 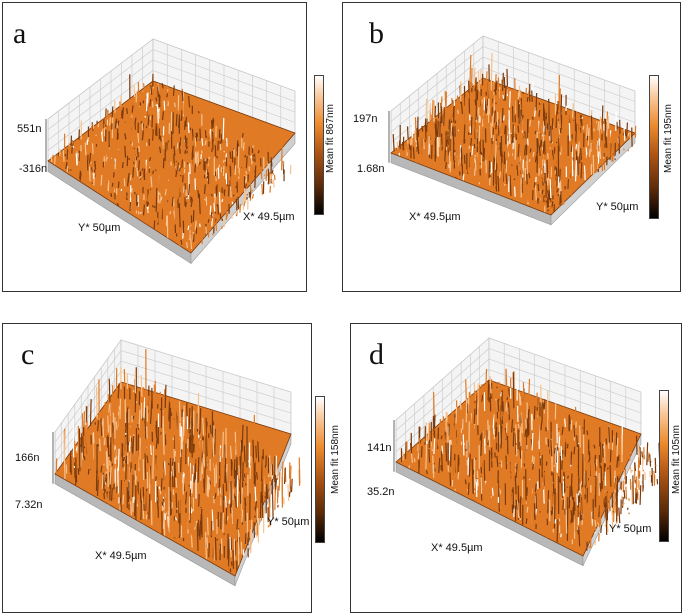 I want to click on side-axis-label: Y* 50µm, so click(x=630, y=529).